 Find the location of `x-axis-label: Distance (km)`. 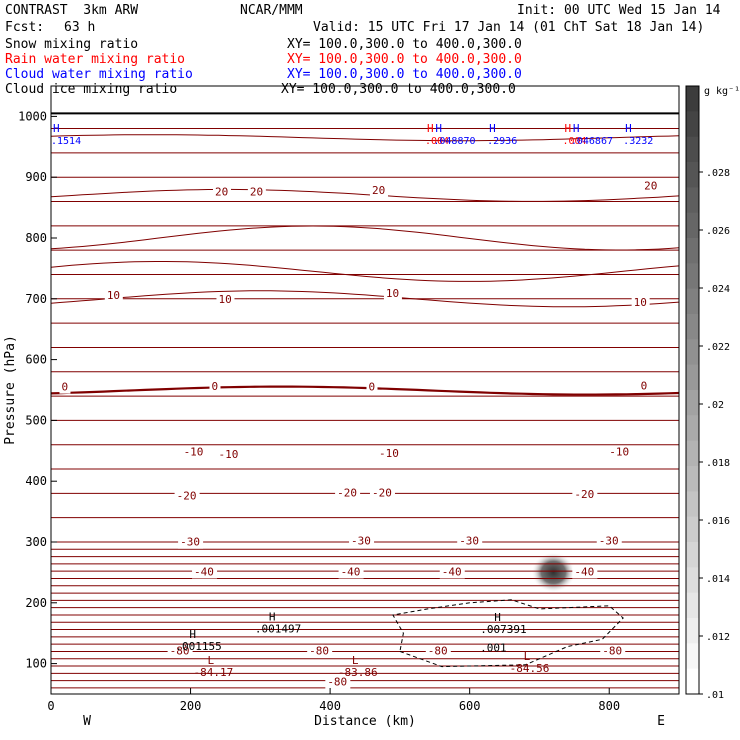

x-axis-label: Distance (km) is located at coordinates (365, 721).